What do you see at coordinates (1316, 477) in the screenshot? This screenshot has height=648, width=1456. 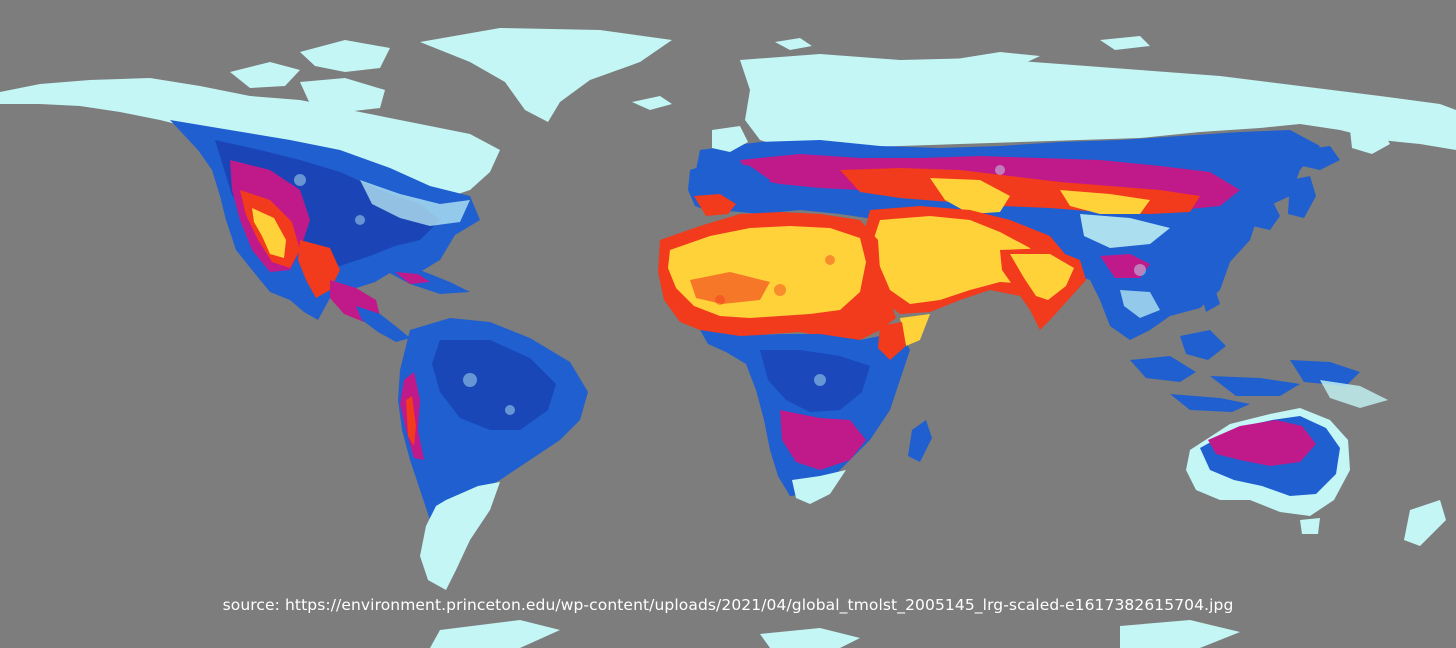 I see `australia` at bounding box center [1316, 477].